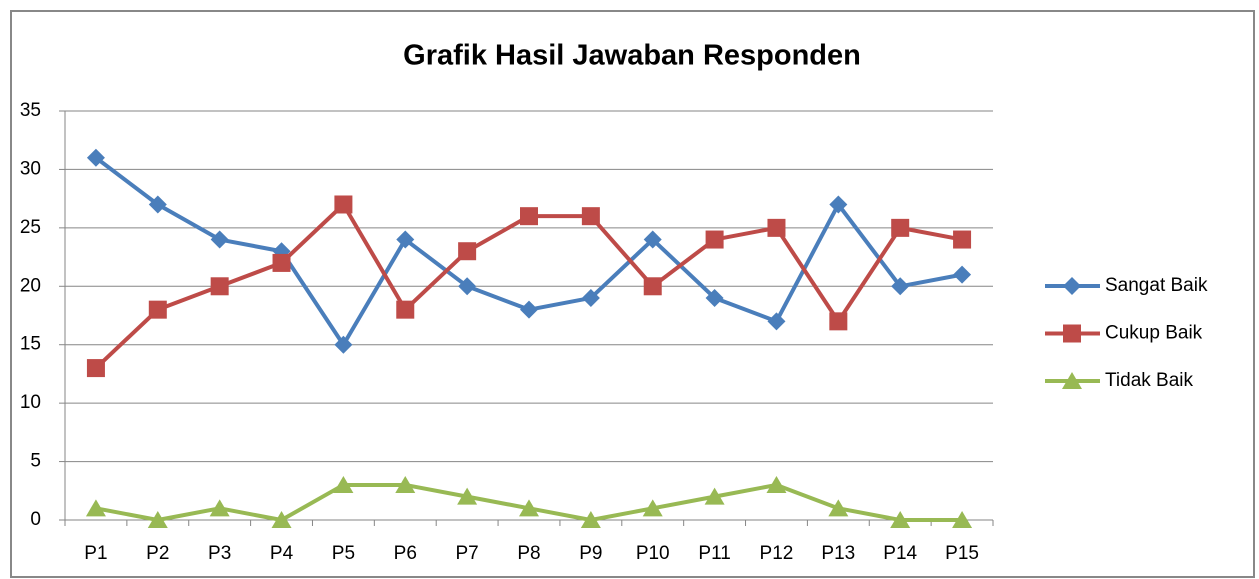  I want to click on chart-title: Grafik Hasil Jawaban Responden, so click(632, 56).